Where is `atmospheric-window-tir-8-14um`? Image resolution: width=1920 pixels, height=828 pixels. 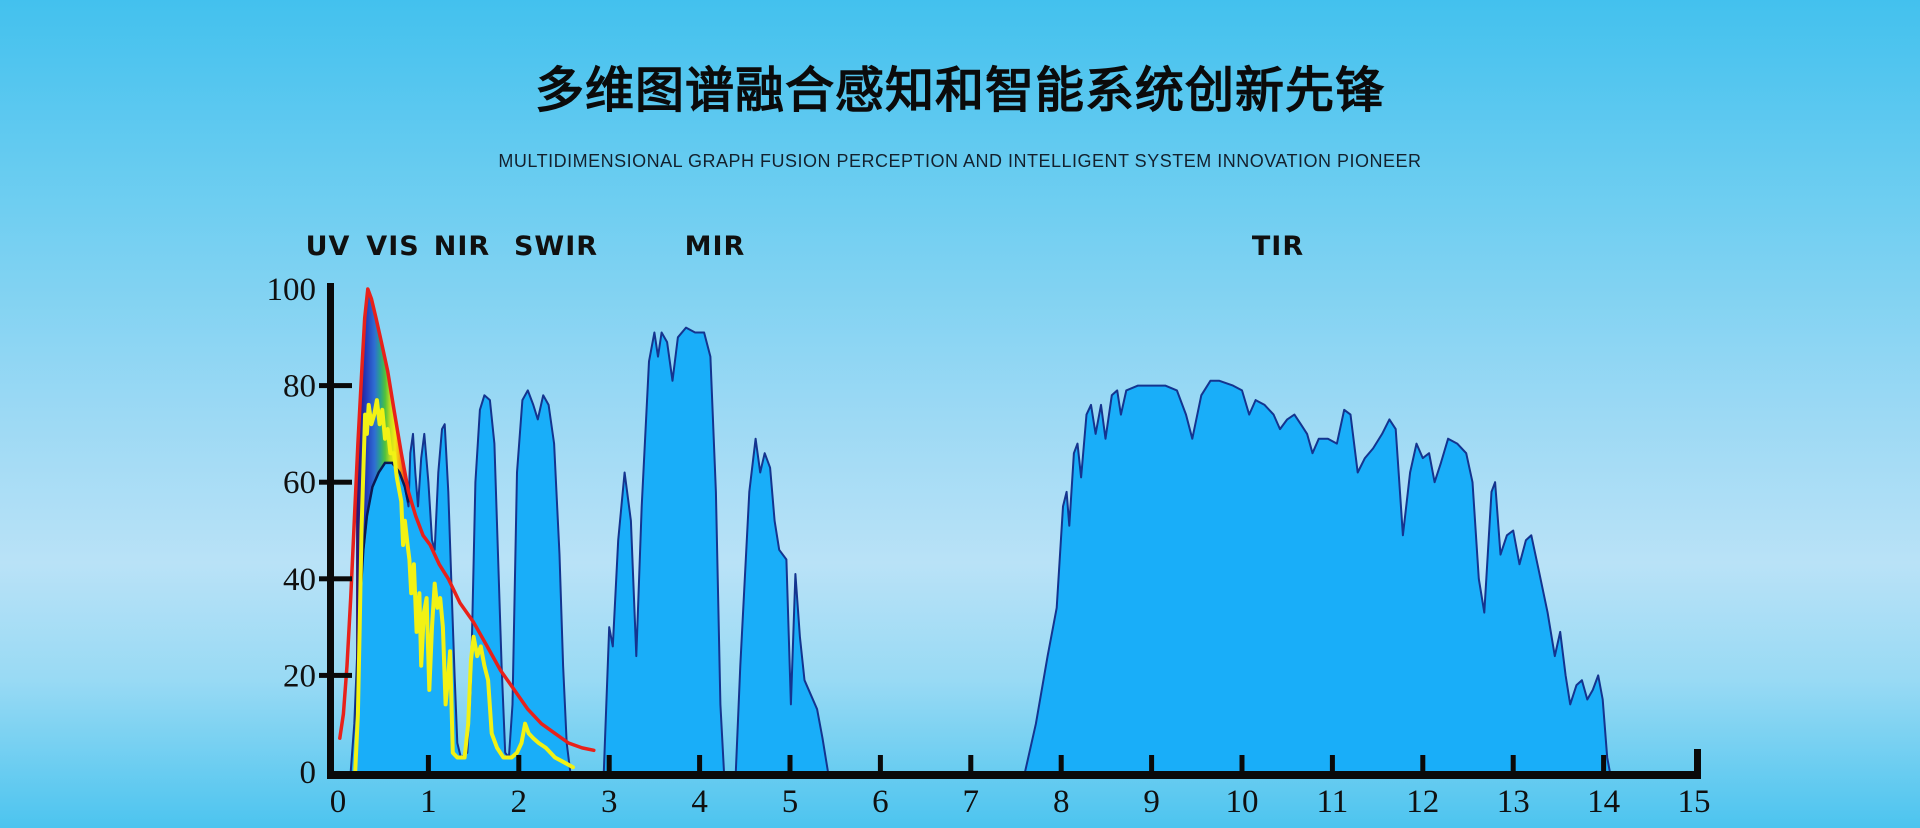 atmospheric-window-tir-8-14um is located at coordinates (1317, 578).